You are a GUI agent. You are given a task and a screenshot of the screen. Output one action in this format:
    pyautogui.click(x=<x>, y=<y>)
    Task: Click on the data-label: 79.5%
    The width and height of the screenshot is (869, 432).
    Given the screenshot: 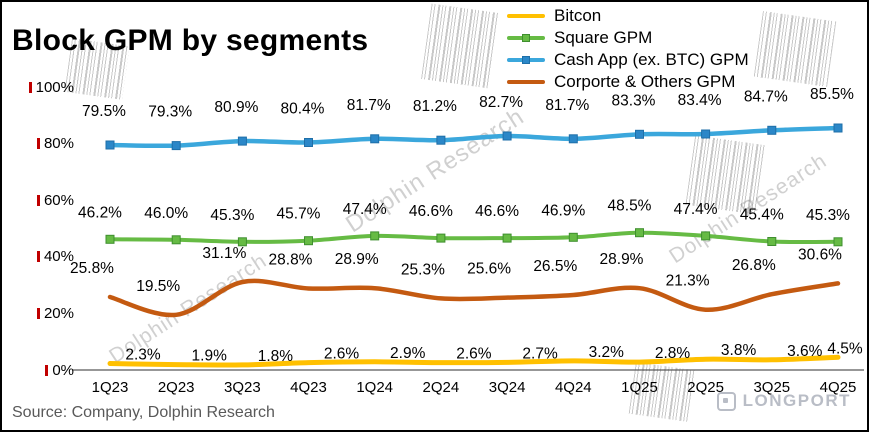 What is the action you would take?
    pyautogui.click(x=104, y=111)
    